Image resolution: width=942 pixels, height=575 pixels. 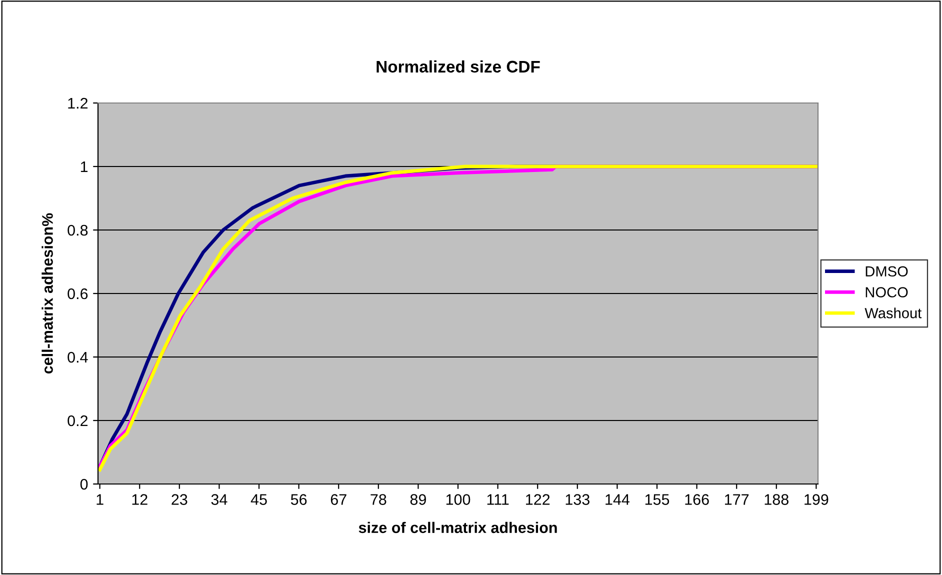 What do you see at coordinates (538, 499) in the screenshot?
I see `x-tick-label: 122` at bounding box center [538, 499].